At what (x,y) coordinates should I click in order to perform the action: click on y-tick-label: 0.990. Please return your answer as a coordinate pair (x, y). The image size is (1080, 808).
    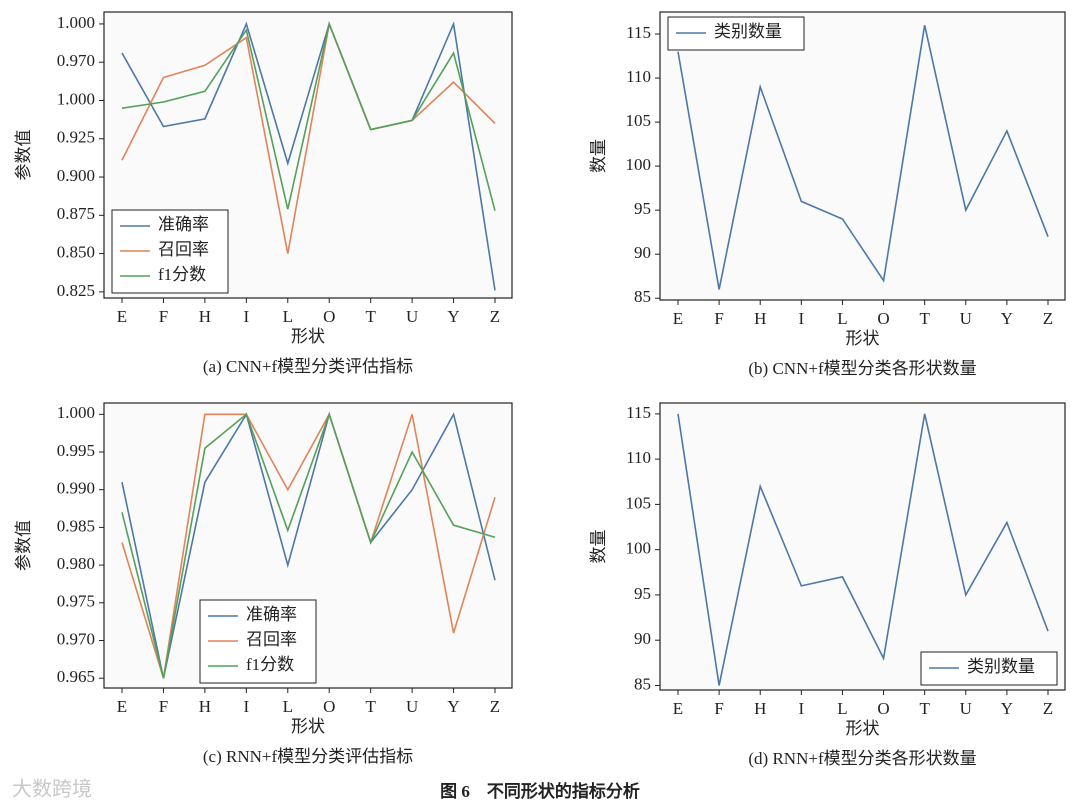
    Looking at the image, I should click on (76, 488).